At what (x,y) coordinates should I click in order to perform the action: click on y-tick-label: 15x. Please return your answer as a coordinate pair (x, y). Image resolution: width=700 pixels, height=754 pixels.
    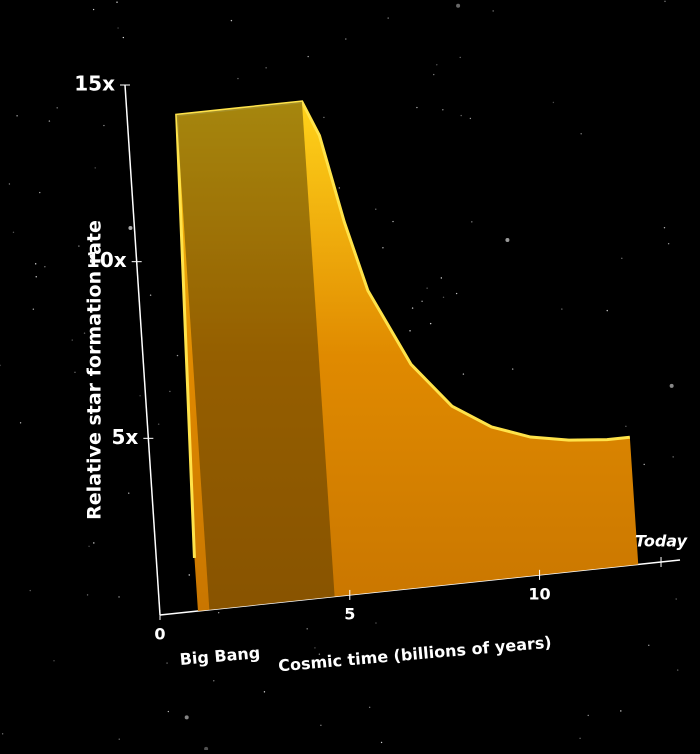
    Looking at the image, I should click on (94, 84).